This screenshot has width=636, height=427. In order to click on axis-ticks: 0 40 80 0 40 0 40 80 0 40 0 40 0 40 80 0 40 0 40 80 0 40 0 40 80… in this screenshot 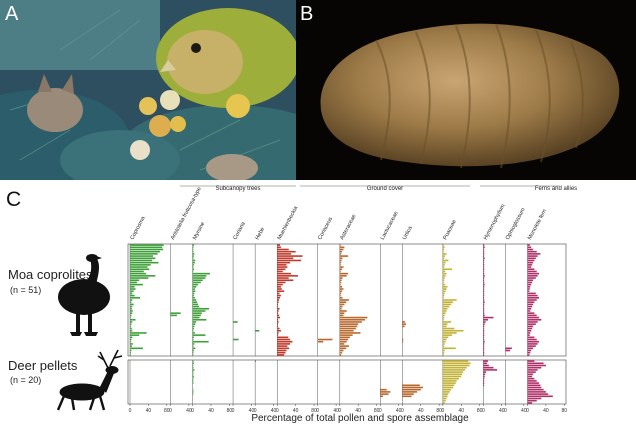, I will do `click(348, 409)`.